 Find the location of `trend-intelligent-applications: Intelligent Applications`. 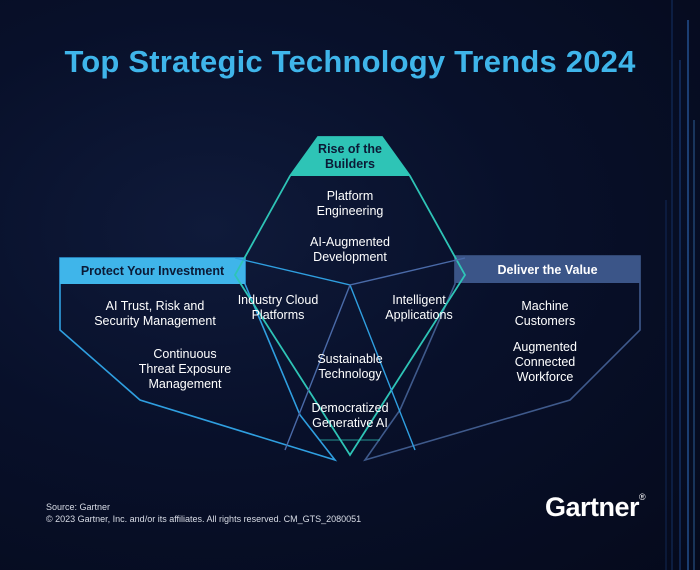

trend-intelligent-applications: Intelligent Applications is located at coordinates (419, 307).